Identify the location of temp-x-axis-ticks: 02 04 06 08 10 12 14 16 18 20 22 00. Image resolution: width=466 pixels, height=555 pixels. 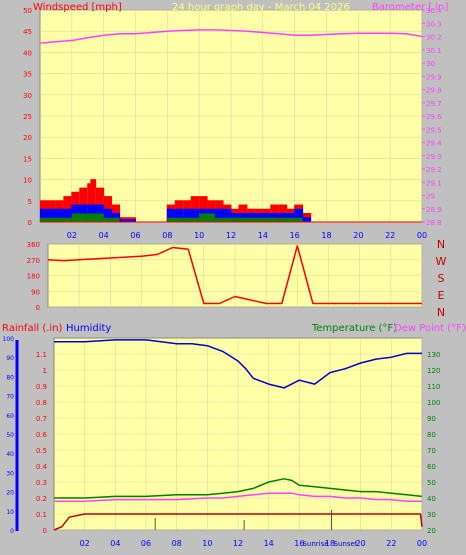
(254, 543).